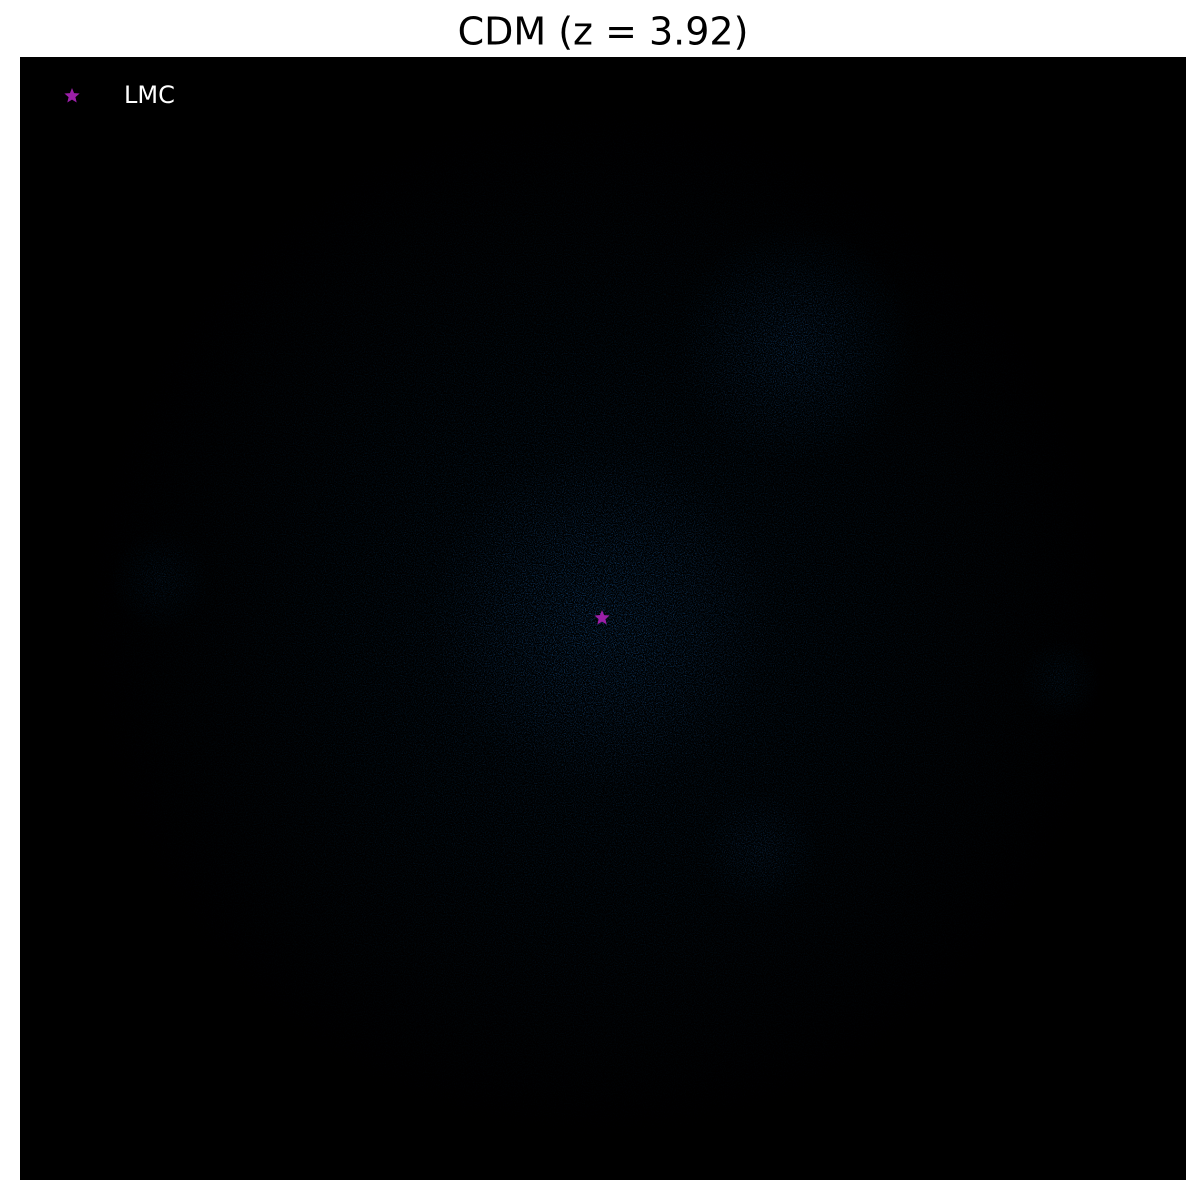  What do you see at coordinates (119, 95) in the screenshot?
I see `legend: LMC` at bounding box center [119, 95].